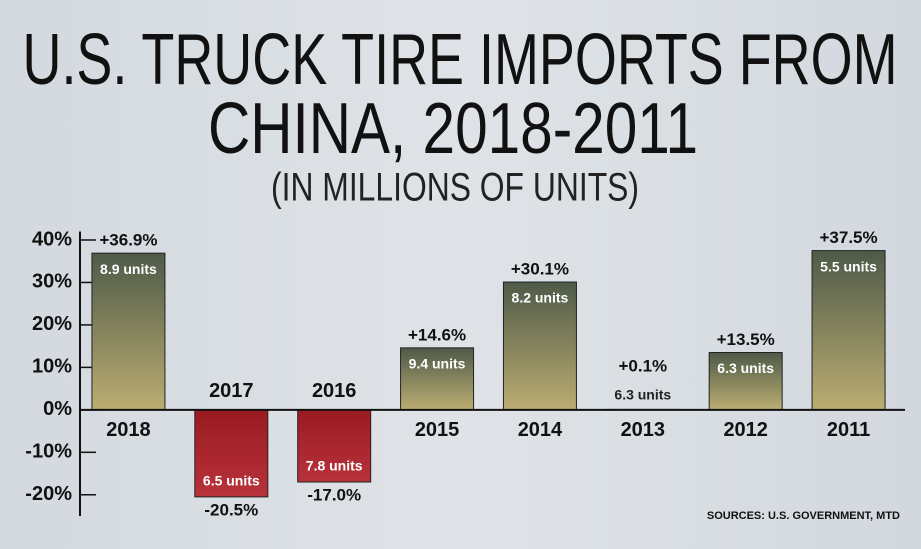 The width and height of the screenshot is (921, 549). Describe the element at coordinates (540, 269) in the screenshot. I see `value-label: +30.1%` at that location.